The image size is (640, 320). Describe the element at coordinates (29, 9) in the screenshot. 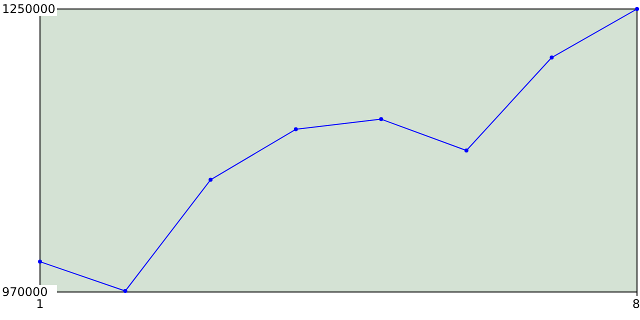

I see `y-tick-label: 1250000` at that location.